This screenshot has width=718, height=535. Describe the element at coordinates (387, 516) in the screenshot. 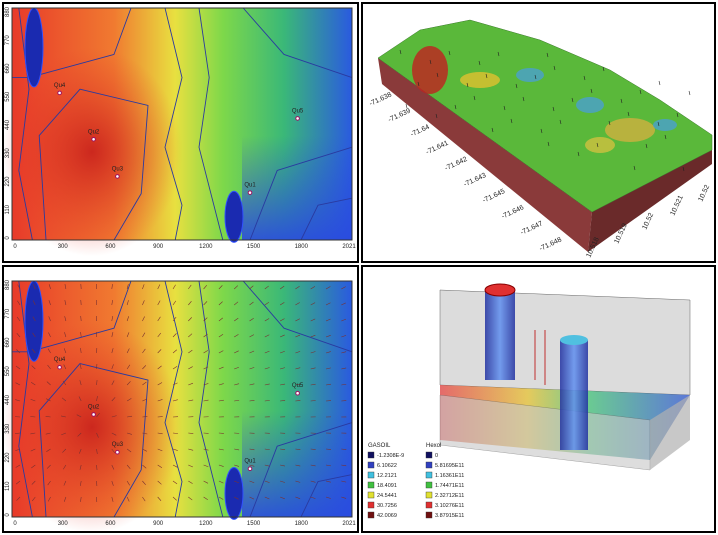

I see `legend-label: 42.0069` at that location.